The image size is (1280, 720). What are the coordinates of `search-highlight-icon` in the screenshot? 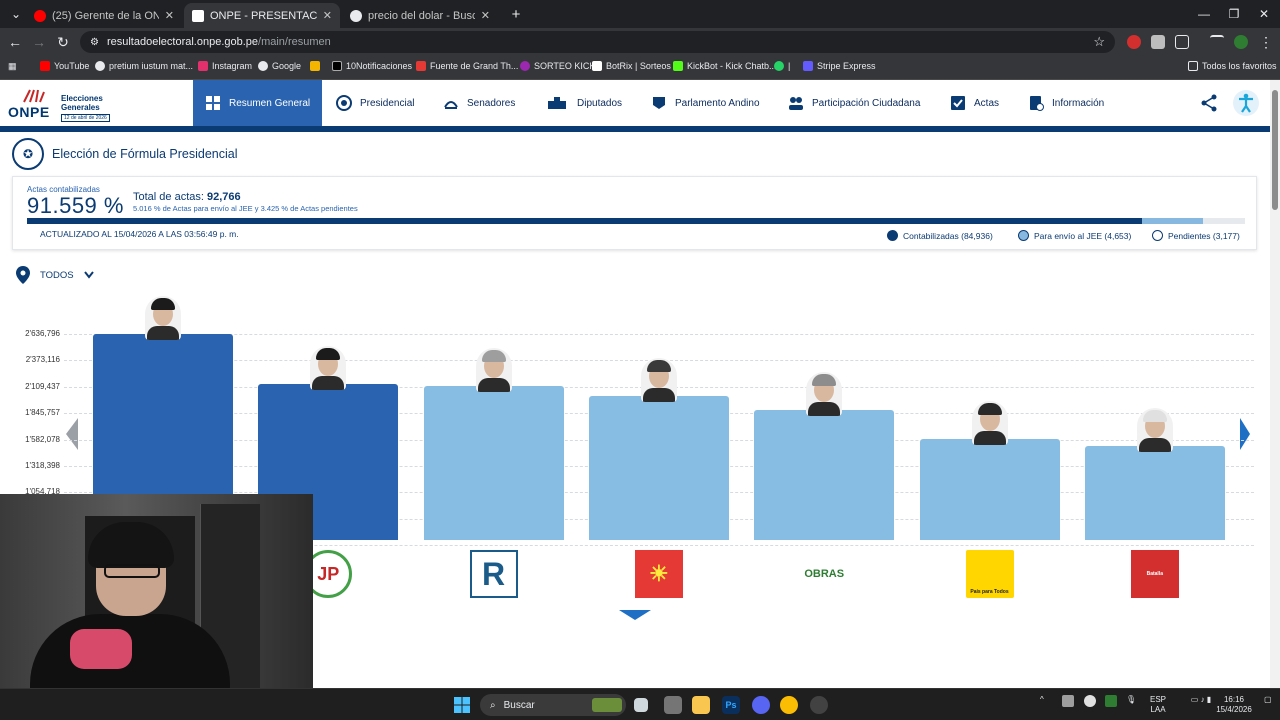 It's located at (607, 705).